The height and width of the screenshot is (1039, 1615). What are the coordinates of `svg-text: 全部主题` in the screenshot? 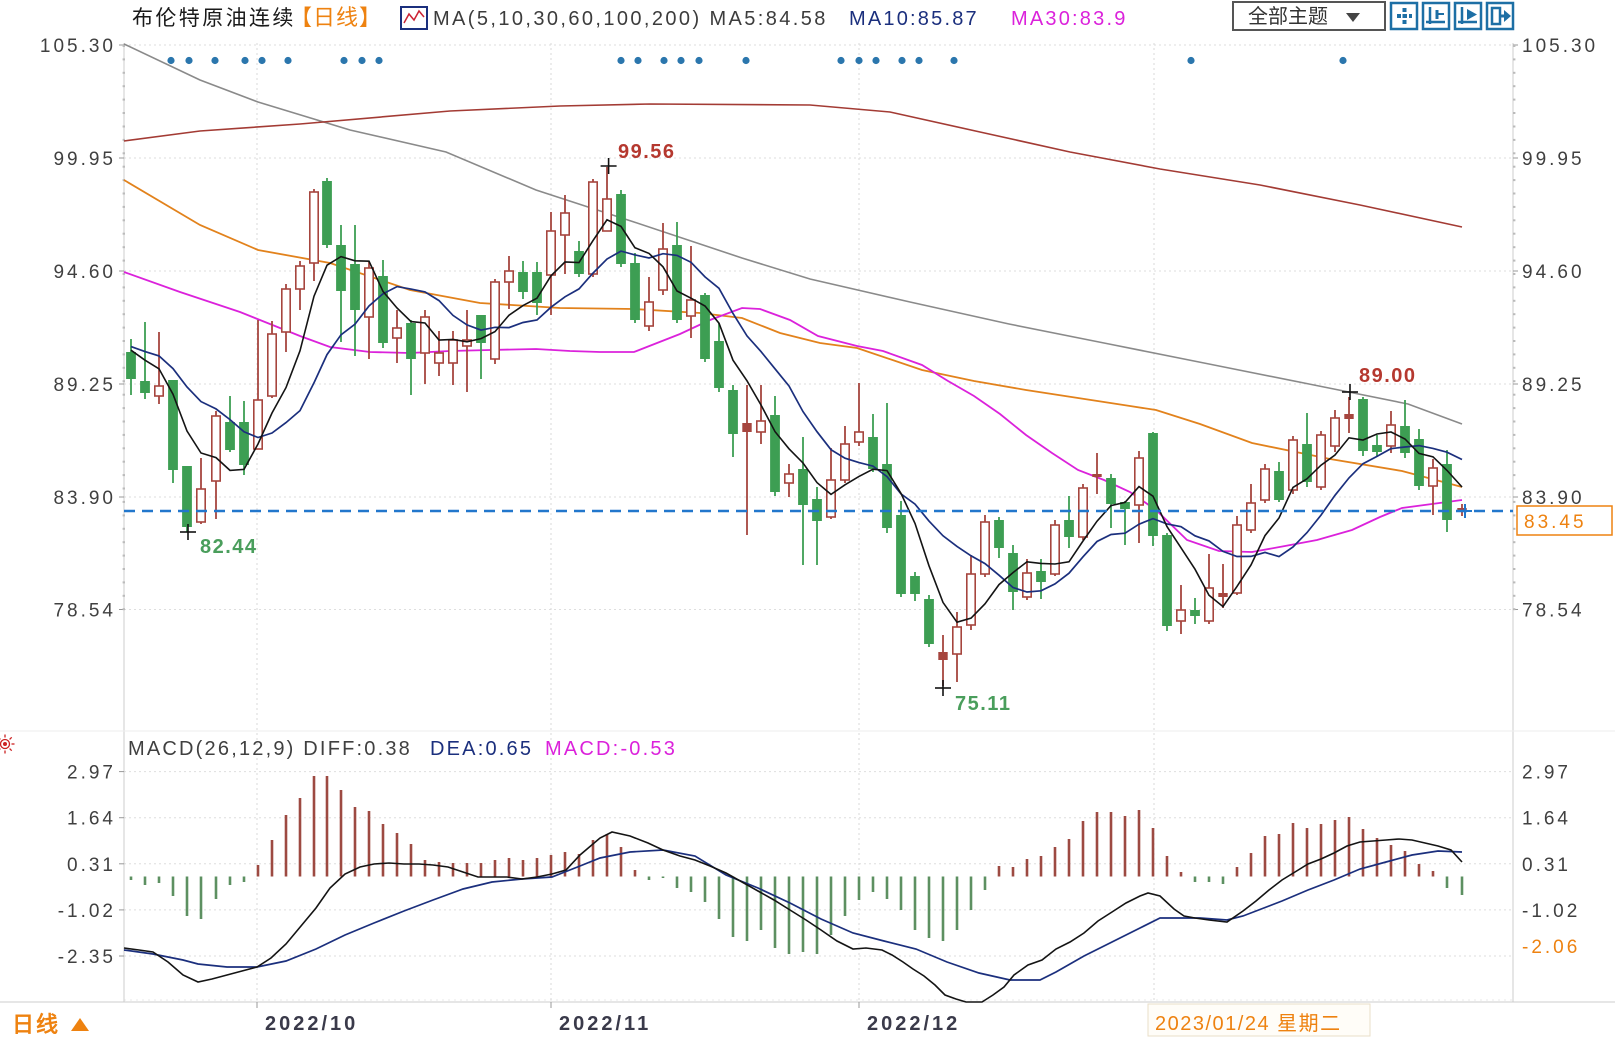 It's located at (1288, 16).